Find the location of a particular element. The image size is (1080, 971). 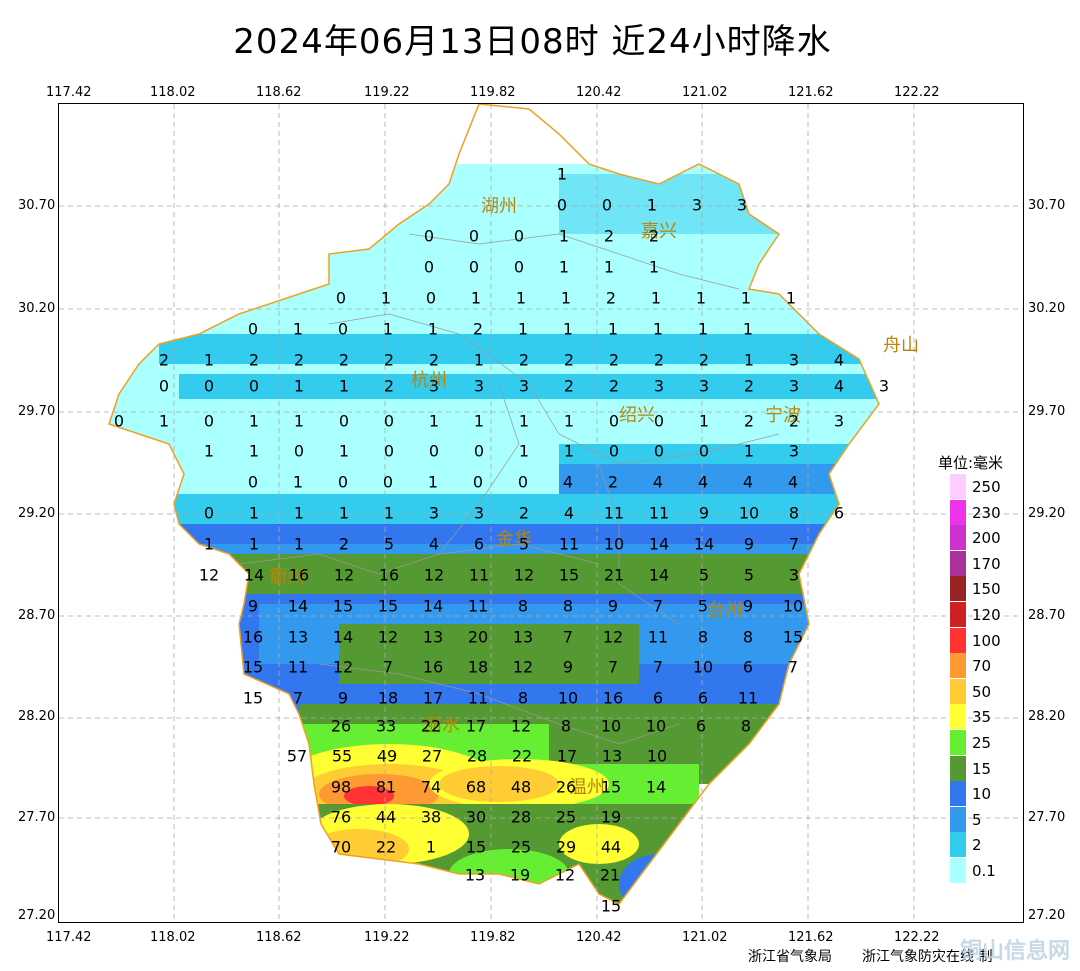

legend-label: 120 is located at coordinates (986, 615).